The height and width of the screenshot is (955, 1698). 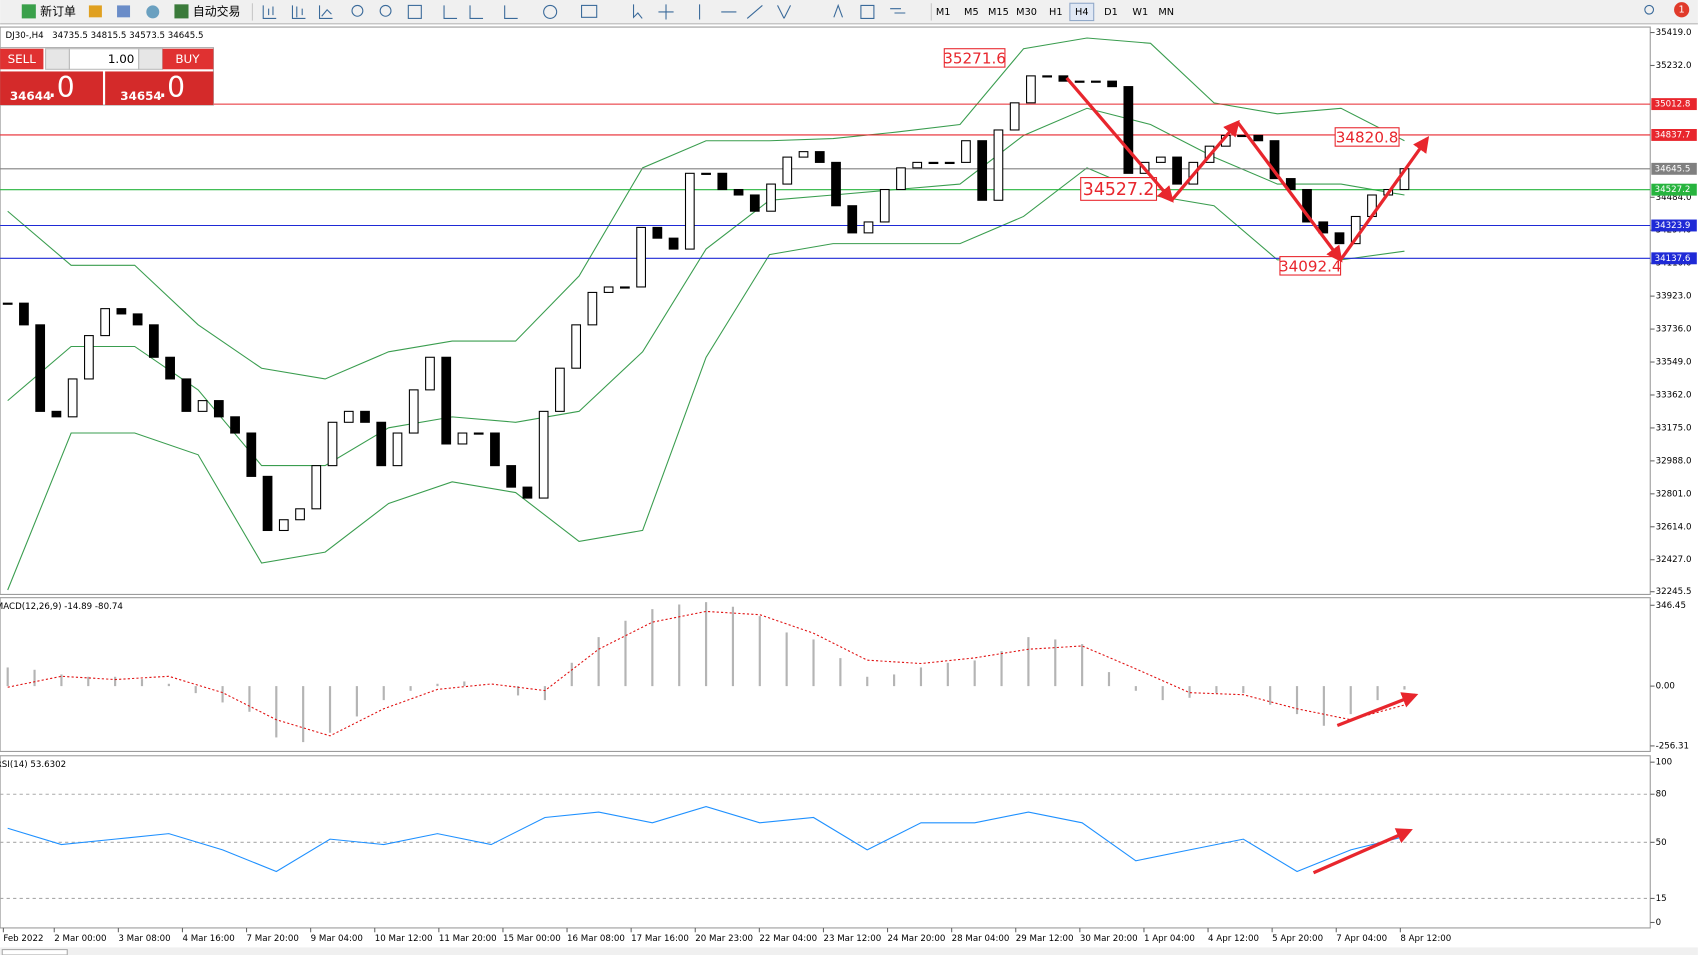 I want to click on x-tick-label: 7 Mar 20:00, so click(x=273, y=939).